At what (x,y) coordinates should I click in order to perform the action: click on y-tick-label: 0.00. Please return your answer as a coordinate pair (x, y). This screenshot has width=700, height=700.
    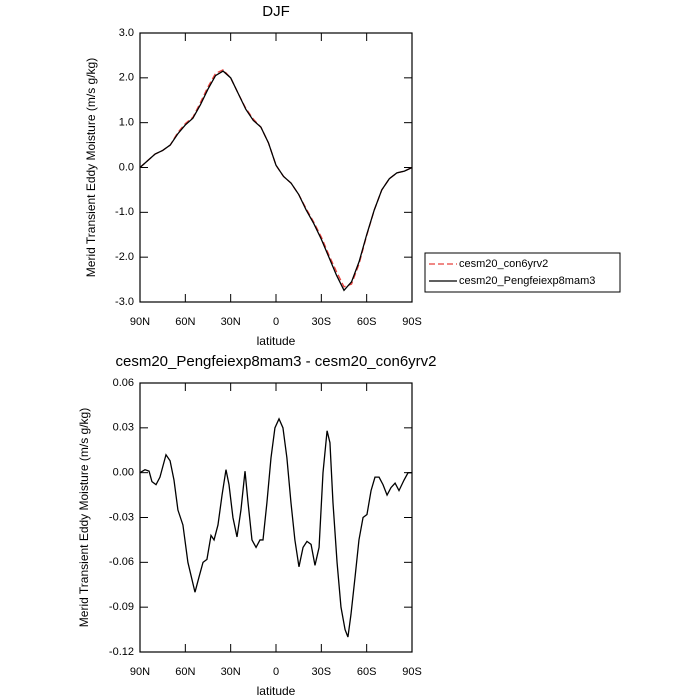
    Looking at the image, I should click on (123, 473).